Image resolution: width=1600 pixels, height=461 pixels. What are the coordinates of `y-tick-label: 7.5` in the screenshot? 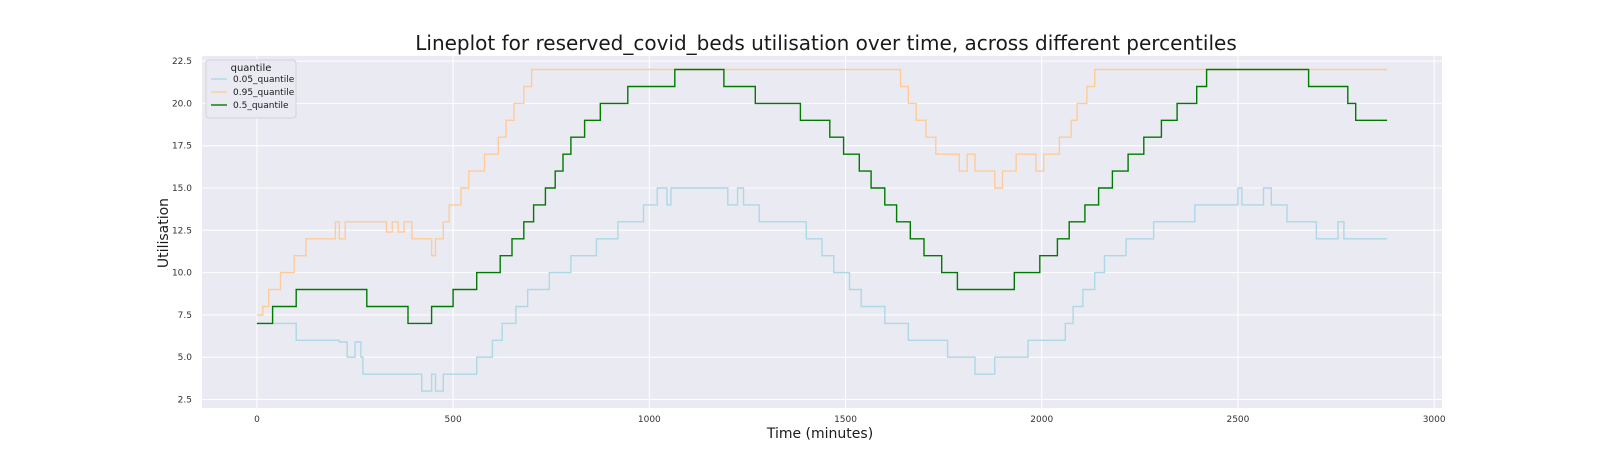 It's located at (185, 316).